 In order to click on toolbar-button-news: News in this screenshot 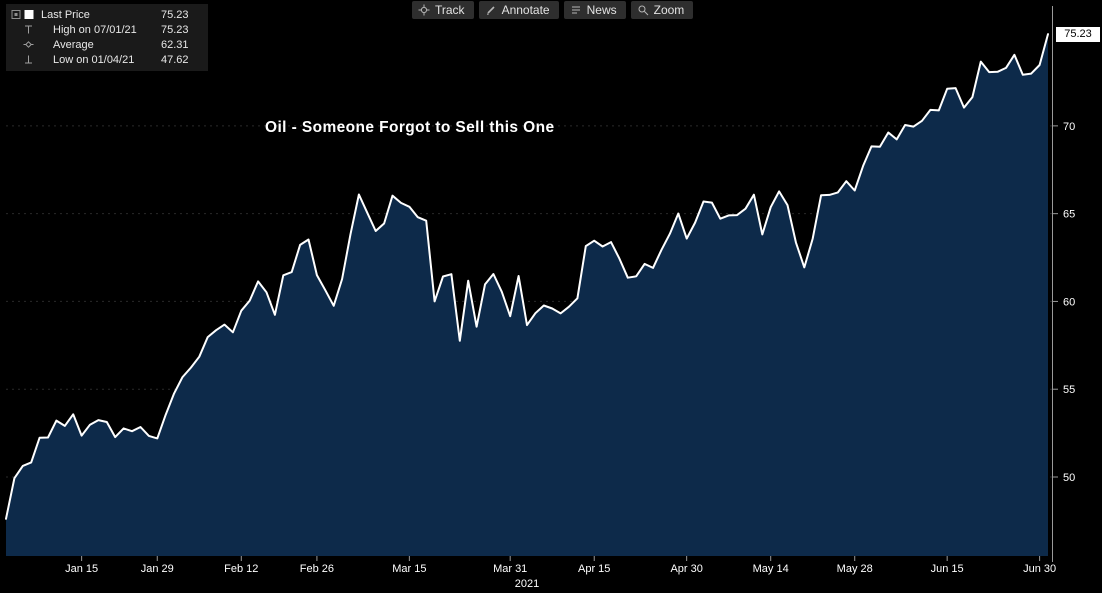, I will do `click(594, 10)`.